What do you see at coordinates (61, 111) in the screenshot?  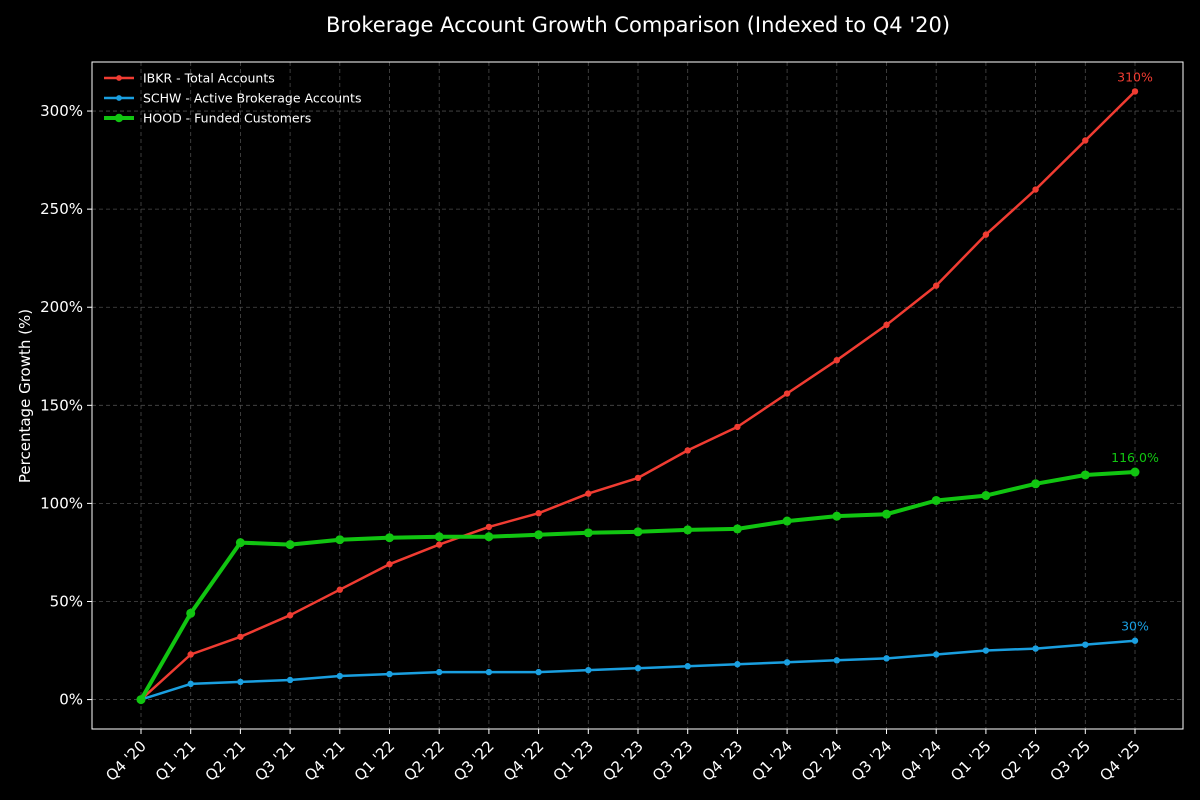 I see `y-tick-label: 300%` at bounding box center [61, 111].